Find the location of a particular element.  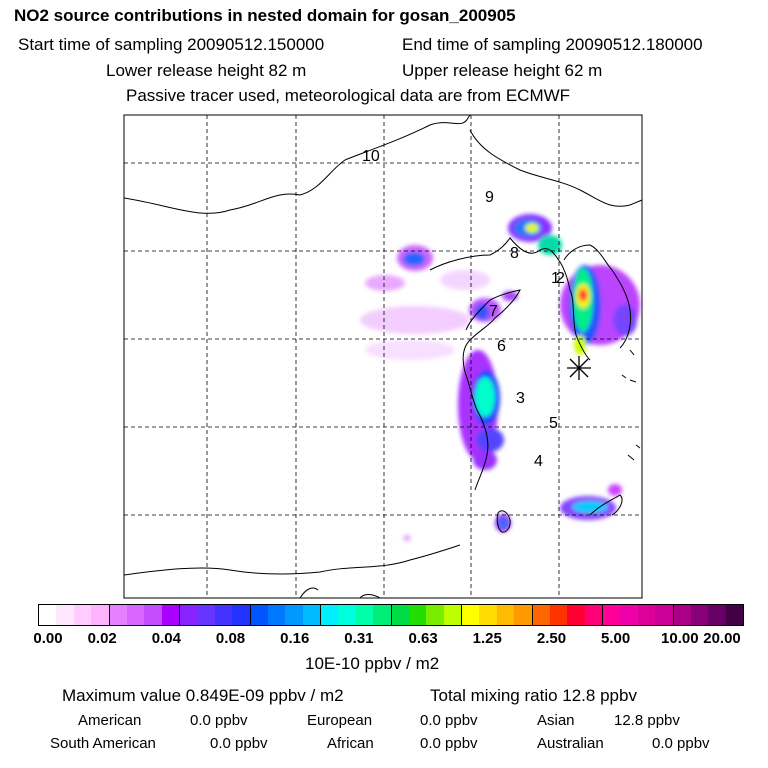

colorbar-tick-label: 2.50 is located at coordinates (551, 638).